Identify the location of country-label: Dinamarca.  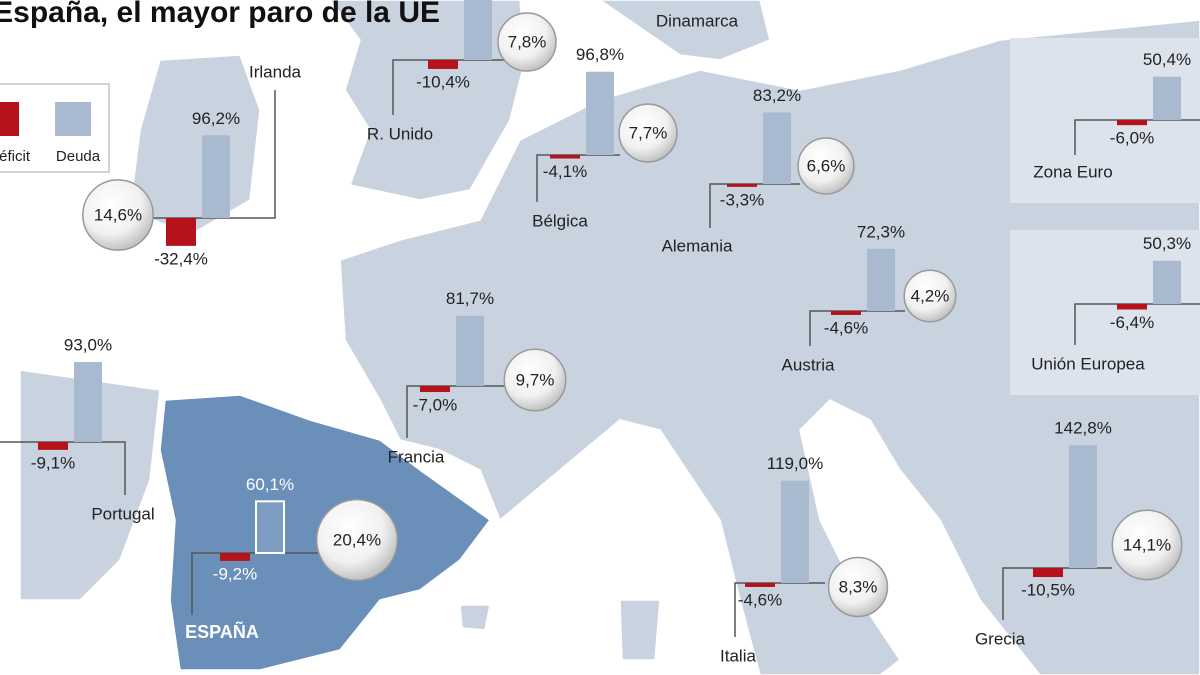
(697, 20).